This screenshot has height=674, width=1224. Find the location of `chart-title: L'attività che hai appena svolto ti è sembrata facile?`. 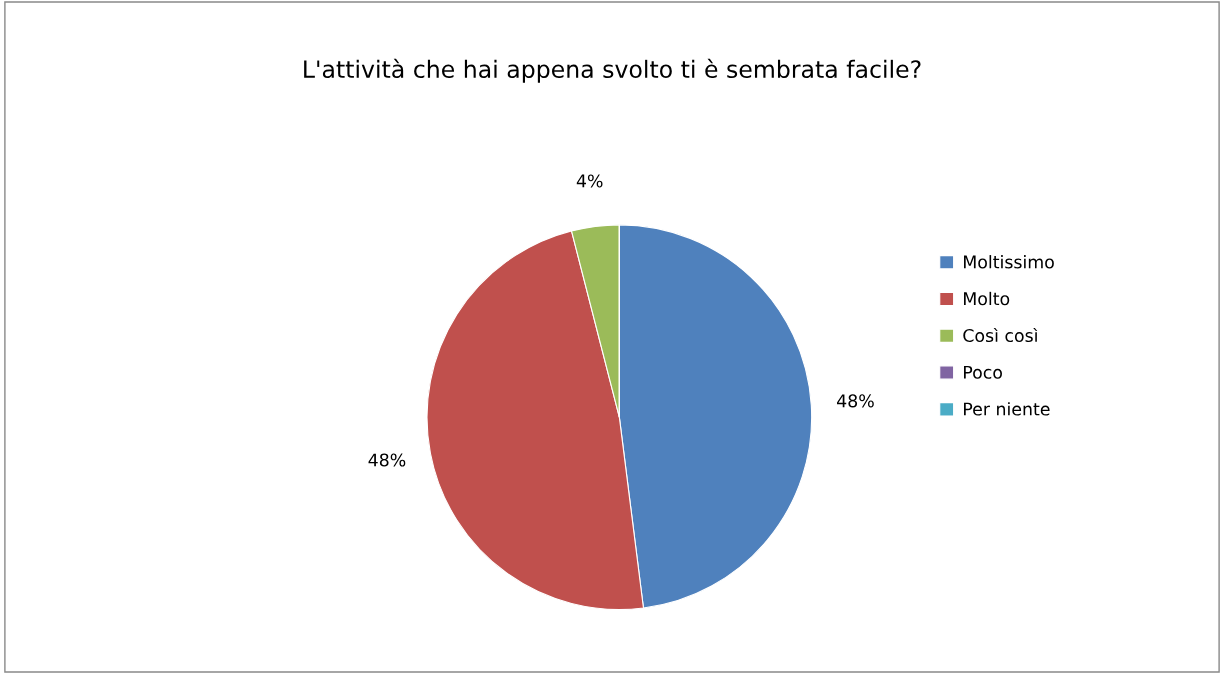

chart-title: L'attività che hai appena svolto ti è sembrata facile? is located at coordinates (612, 70).